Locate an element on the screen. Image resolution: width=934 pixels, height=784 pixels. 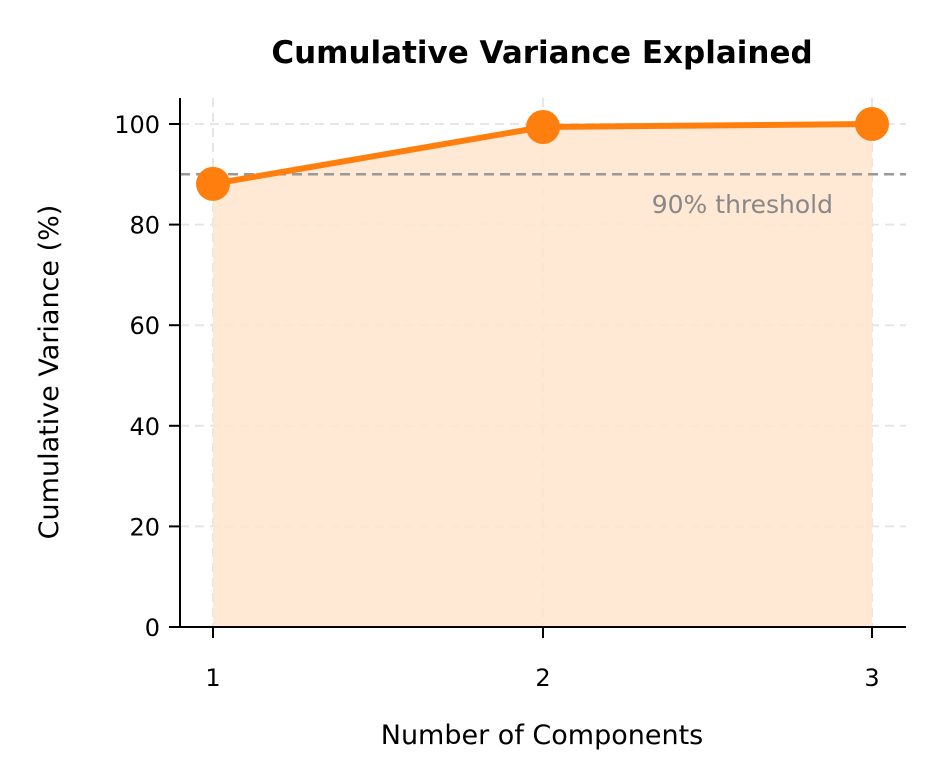
y-tick-label: 60 is located at coordinates (144, 326).